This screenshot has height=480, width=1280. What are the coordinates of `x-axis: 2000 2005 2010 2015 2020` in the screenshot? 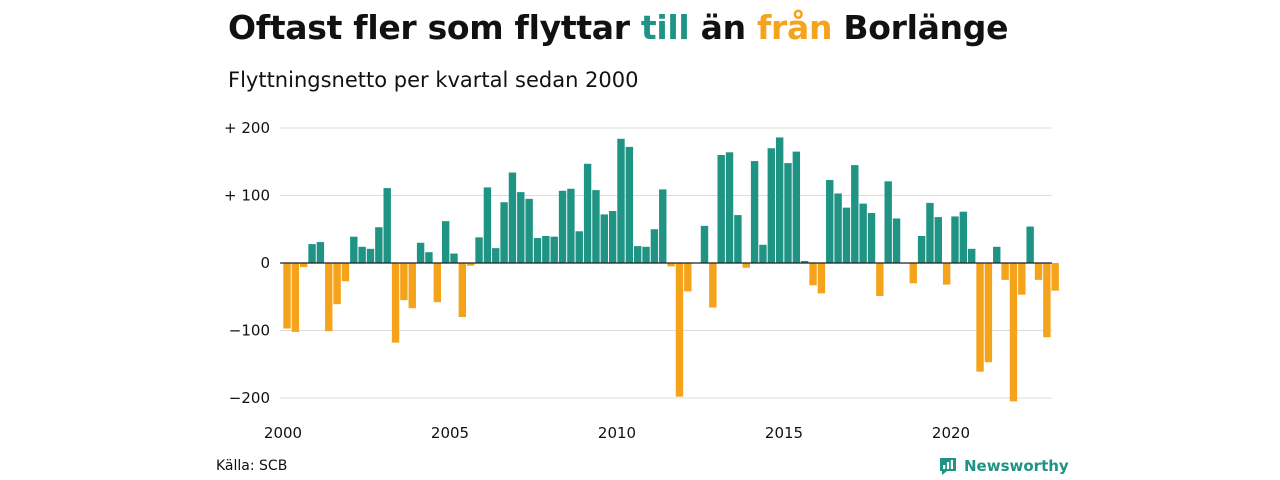 It's located at (617, 433).